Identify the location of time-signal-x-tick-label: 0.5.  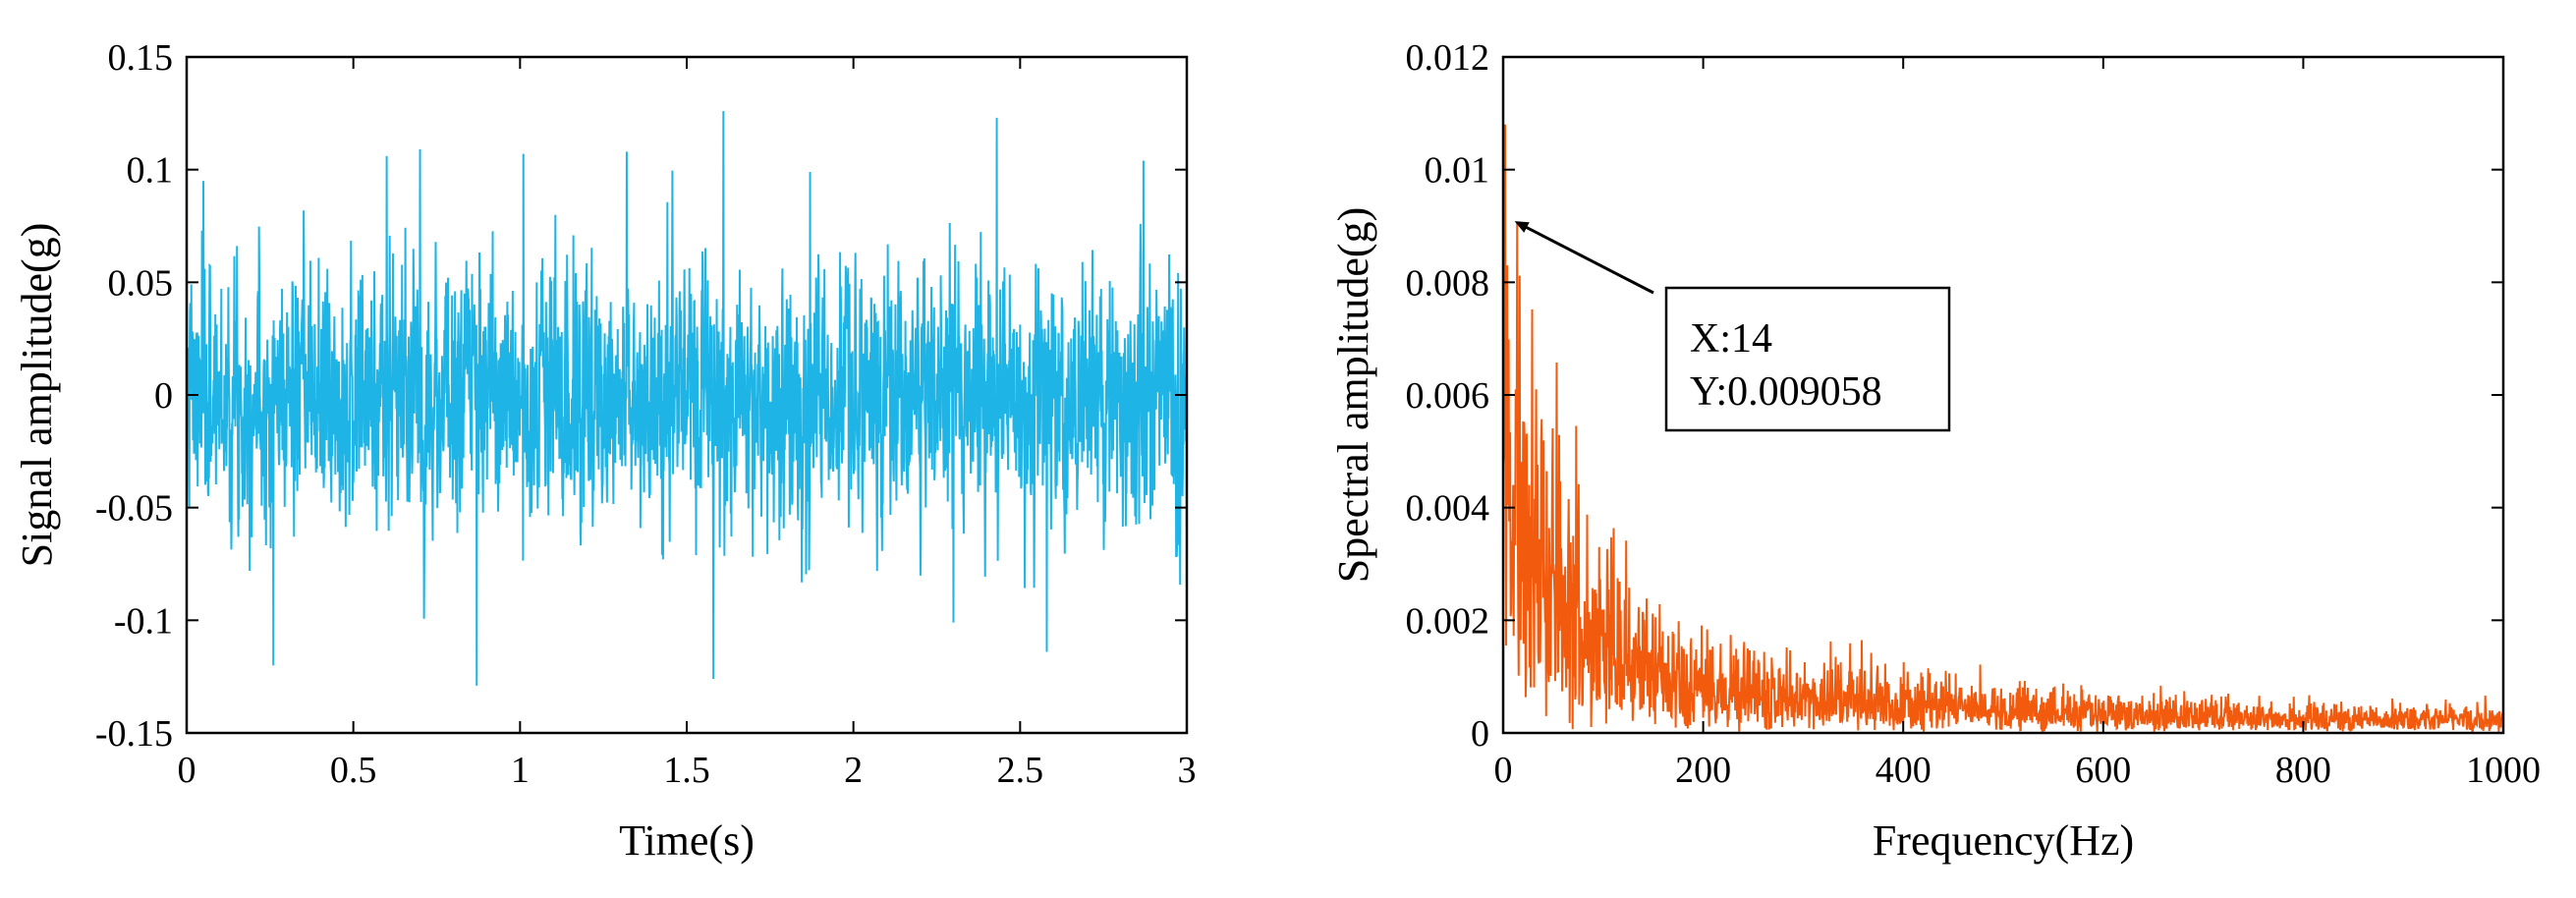
(353, 770).